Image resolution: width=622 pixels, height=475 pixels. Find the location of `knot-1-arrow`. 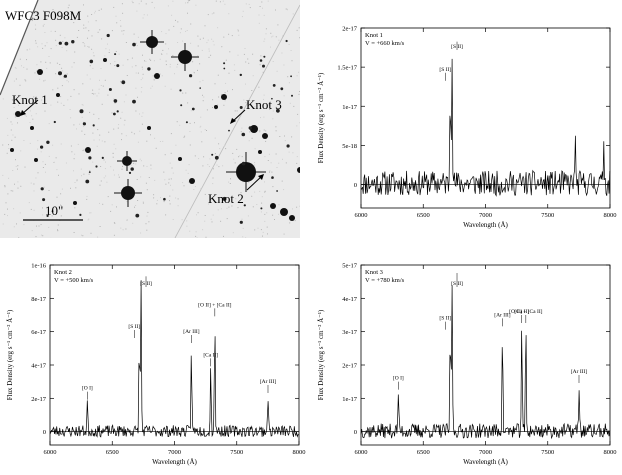

knot-1-arrow is located at coordinates (30, 107).